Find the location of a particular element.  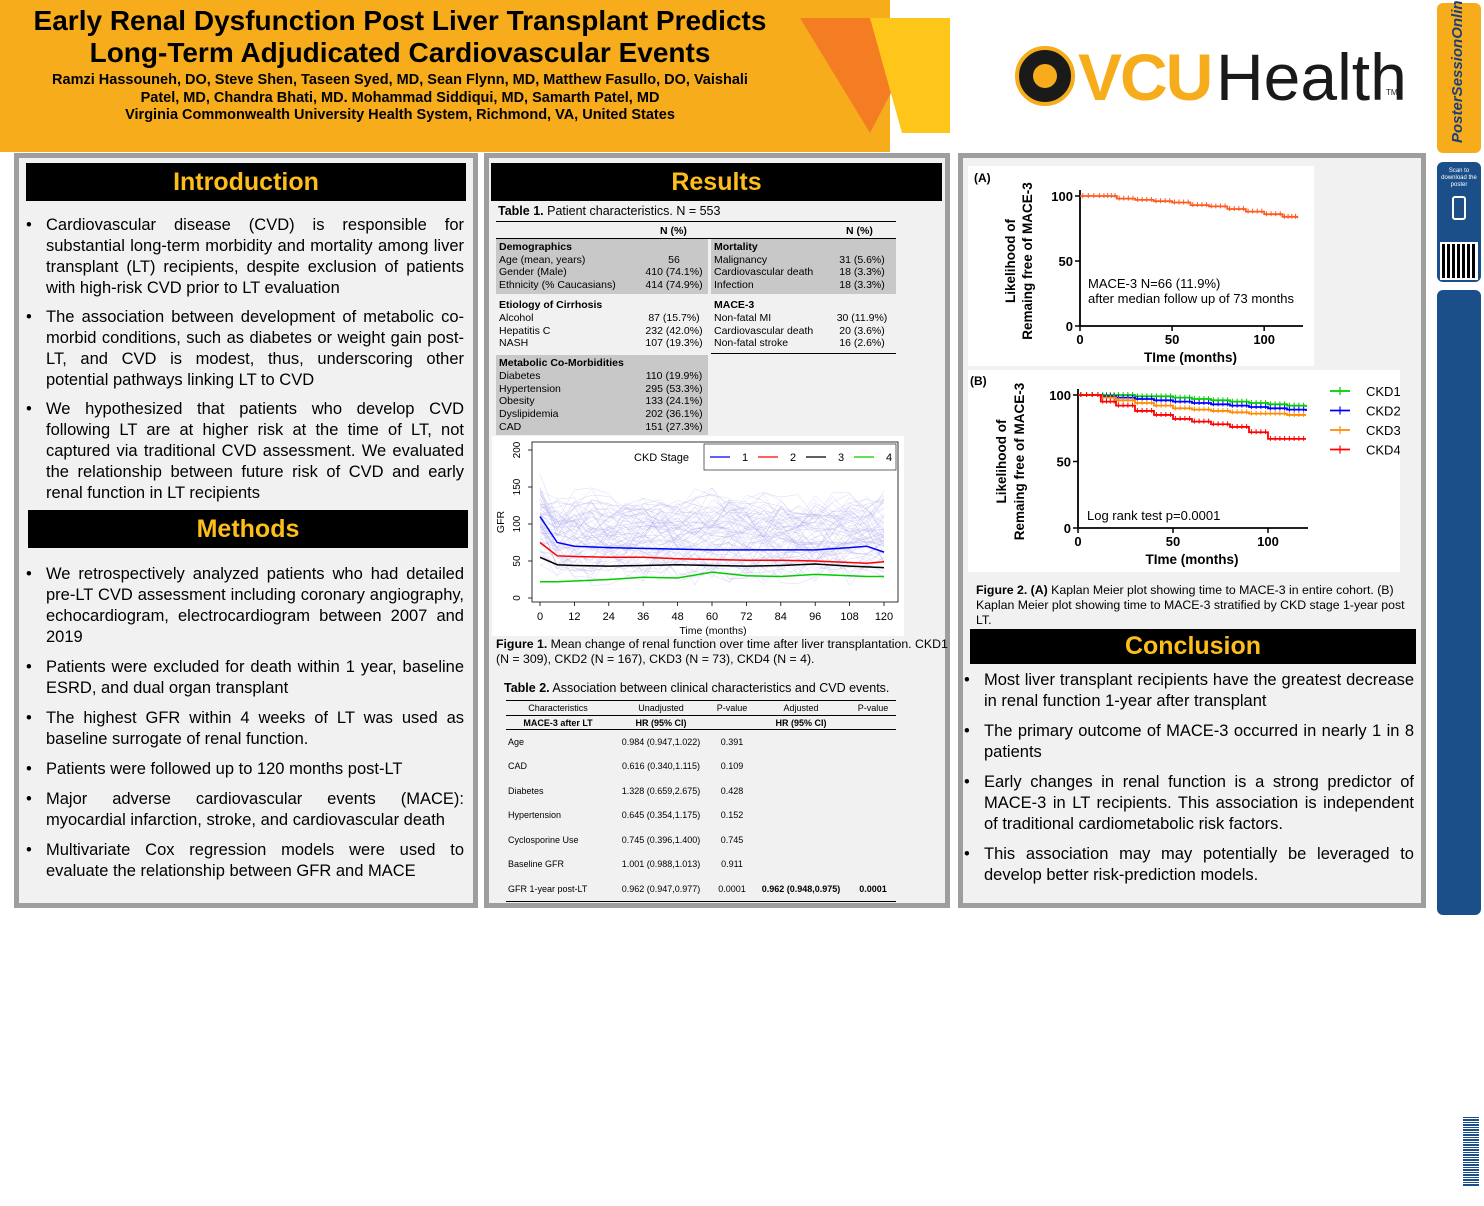

table1-row: Hypertension 295 (53.3%) is located at coordinates (602, 389).